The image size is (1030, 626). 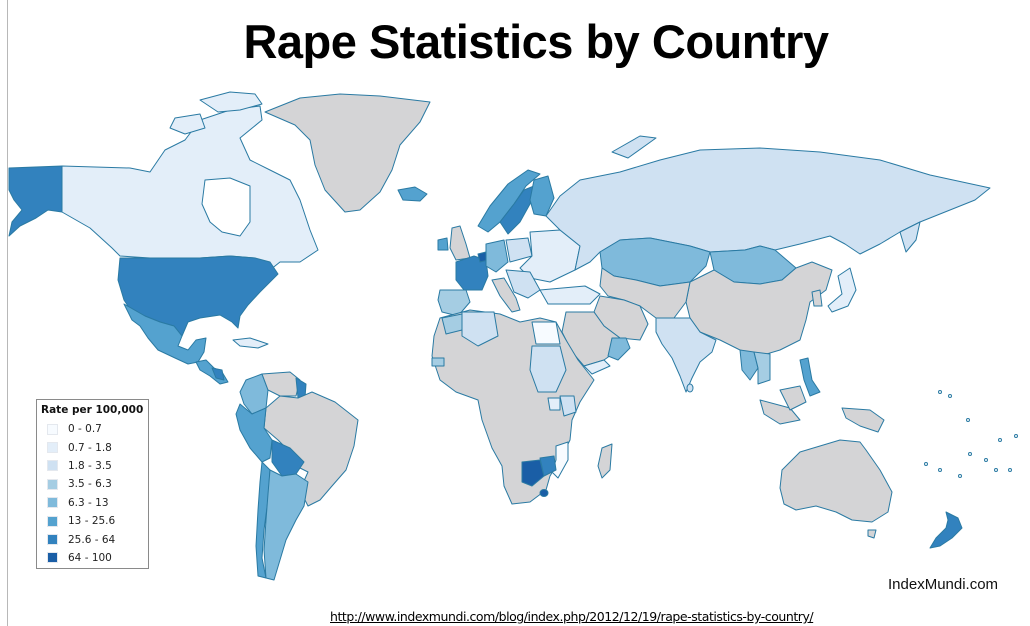 What do you see at coordinates (943, 584) in the screenshot?
I see `indexmundi-watermark: IndexMundi.com` at bounding box center [943, 584].